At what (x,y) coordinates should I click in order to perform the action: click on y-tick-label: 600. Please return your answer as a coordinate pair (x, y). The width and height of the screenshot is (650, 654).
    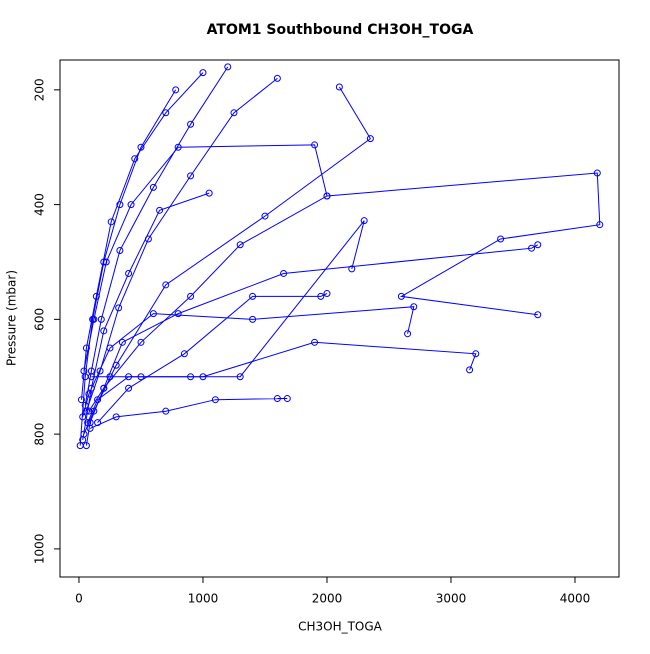
    Looking at the image, I should click on (40, 319).